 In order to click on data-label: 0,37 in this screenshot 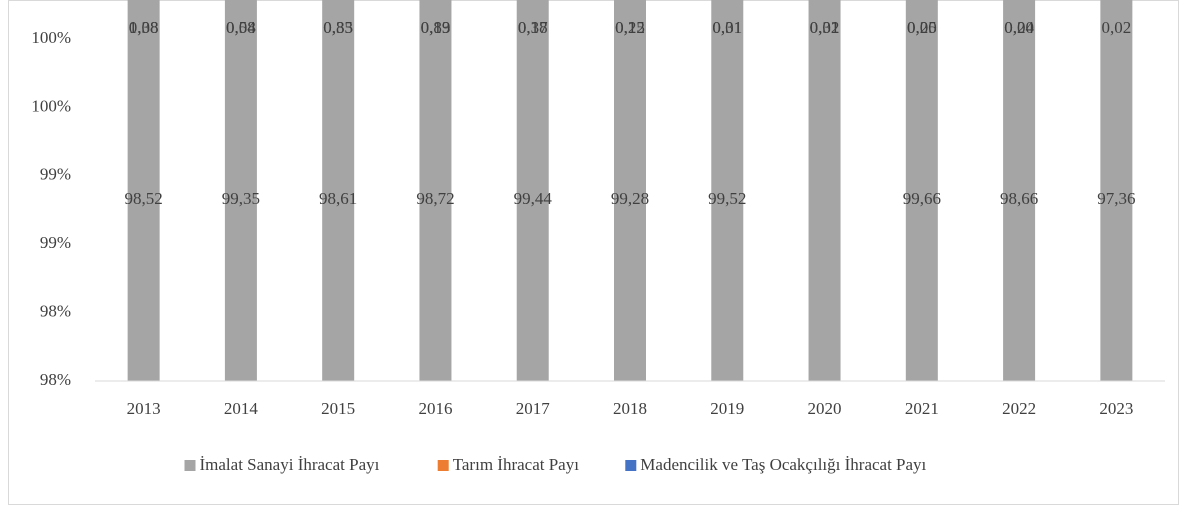, I will do `click(533, 27)`.